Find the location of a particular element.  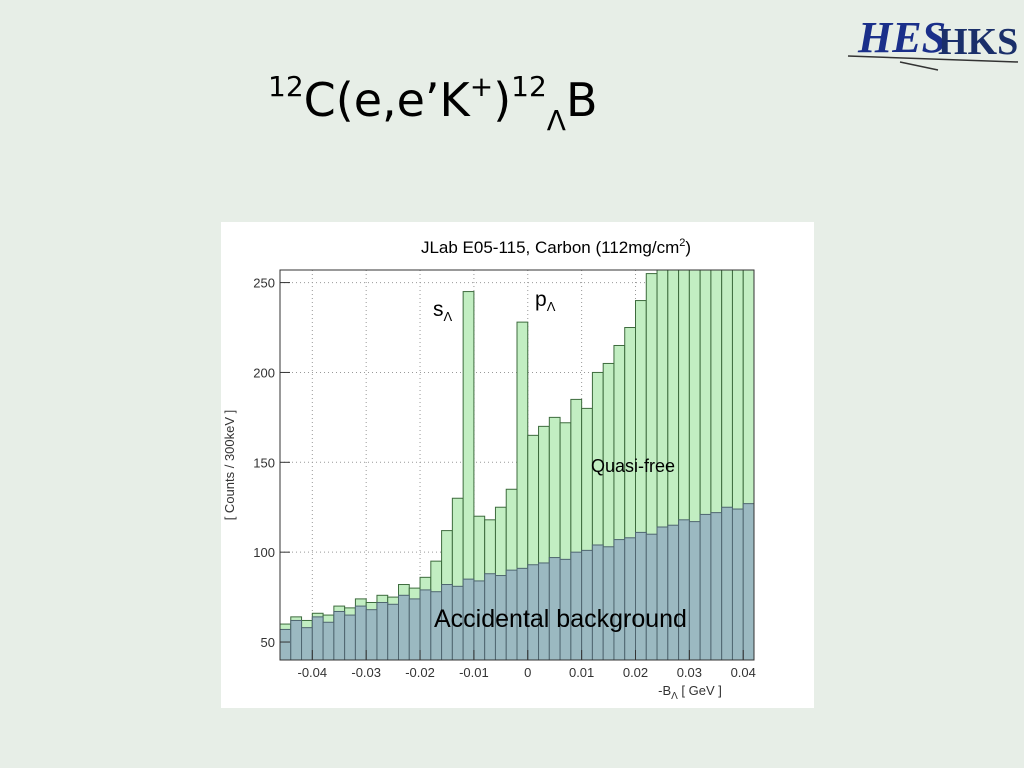

x-tick-label: 0.04 is located at coordinates (743, 672).